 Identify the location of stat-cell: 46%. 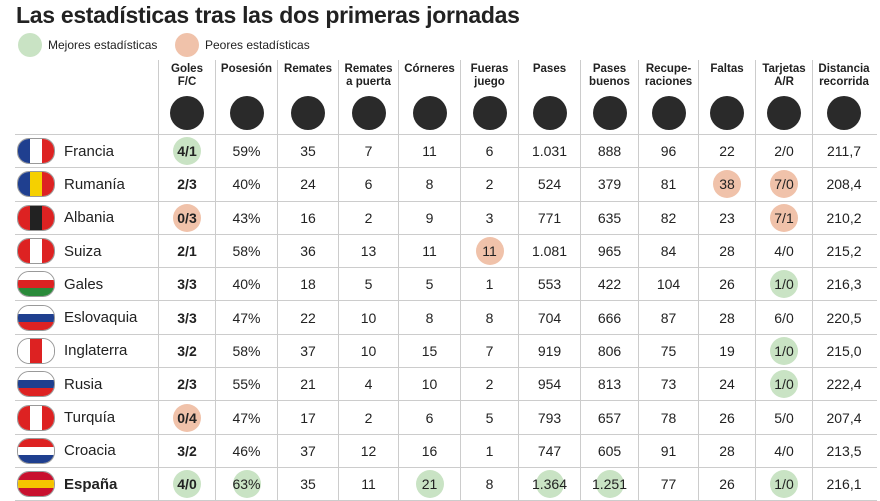
(246, 450).